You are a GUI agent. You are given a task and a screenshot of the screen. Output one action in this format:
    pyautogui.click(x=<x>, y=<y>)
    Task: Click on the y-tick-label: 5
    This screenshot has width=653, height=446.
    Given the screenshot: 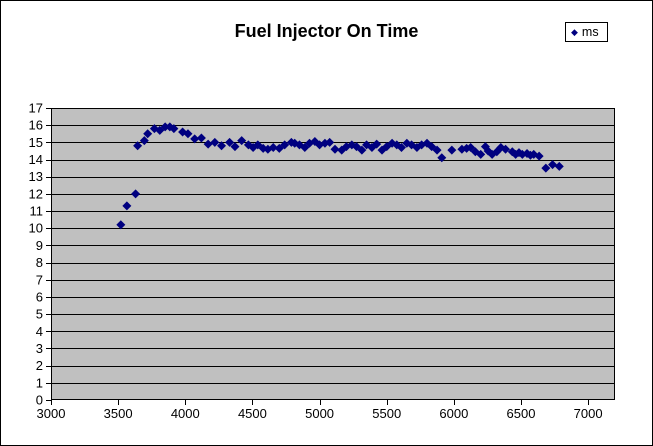 What is the action you would take?
    pyautogui.click(x=39, y=314)
    